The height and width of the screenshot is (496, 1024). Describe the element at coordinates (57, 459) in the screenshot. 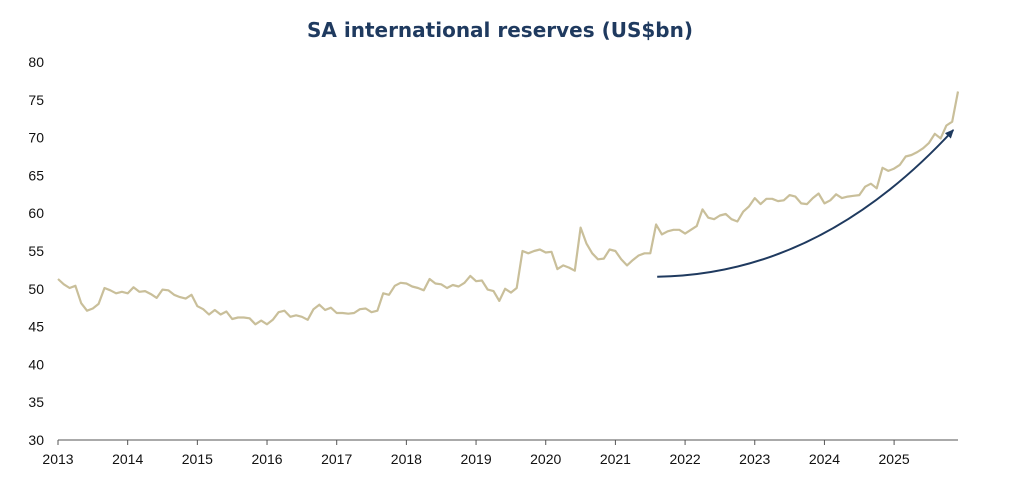

I see `x-tick-label: 2013` at that location.